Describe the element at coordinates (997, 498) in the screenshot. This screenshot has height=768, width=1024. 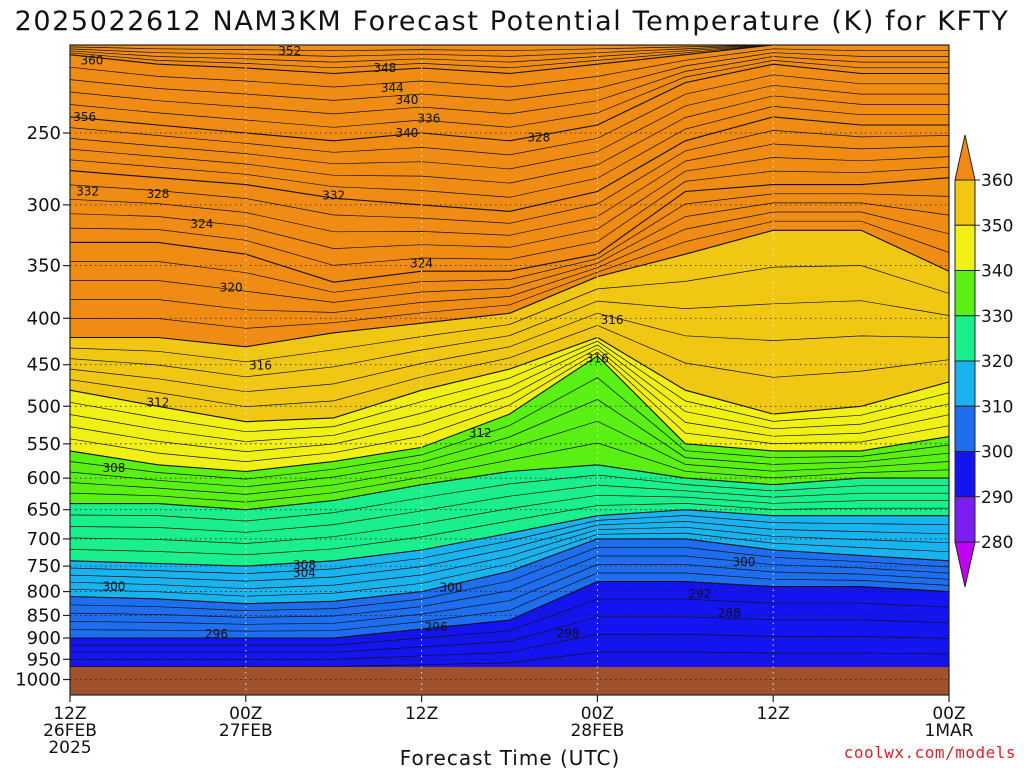
I see `colorbar-tick-label: 290` at that location.